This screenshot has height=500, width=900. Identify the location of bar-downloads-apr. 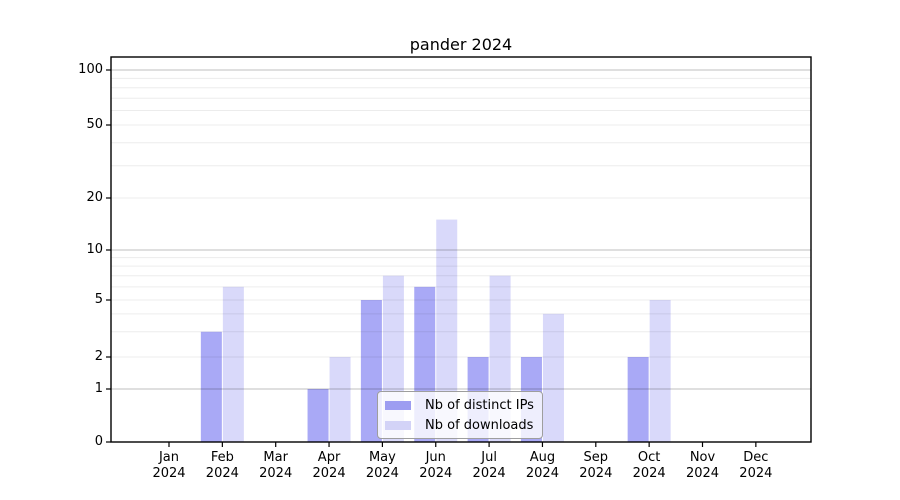
(340, 399).